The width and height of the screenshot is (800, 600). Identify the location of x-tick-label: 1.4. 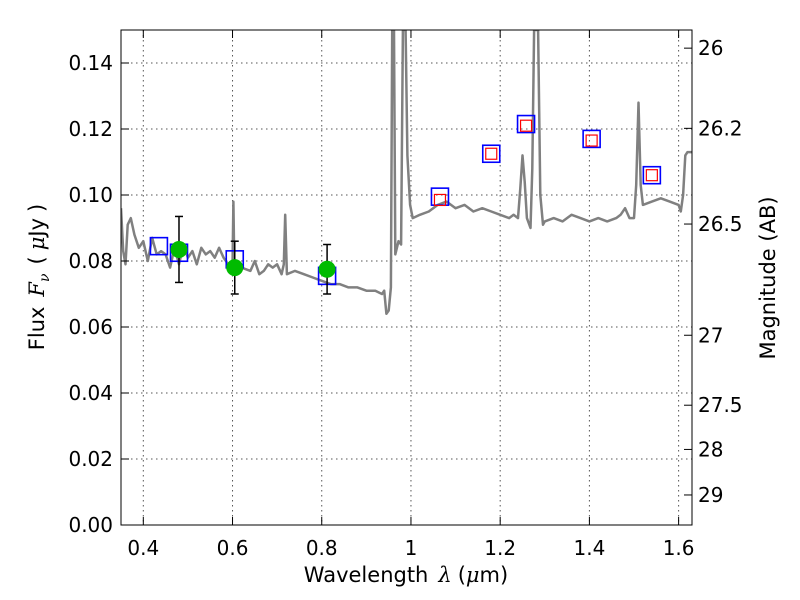
(589, 548).